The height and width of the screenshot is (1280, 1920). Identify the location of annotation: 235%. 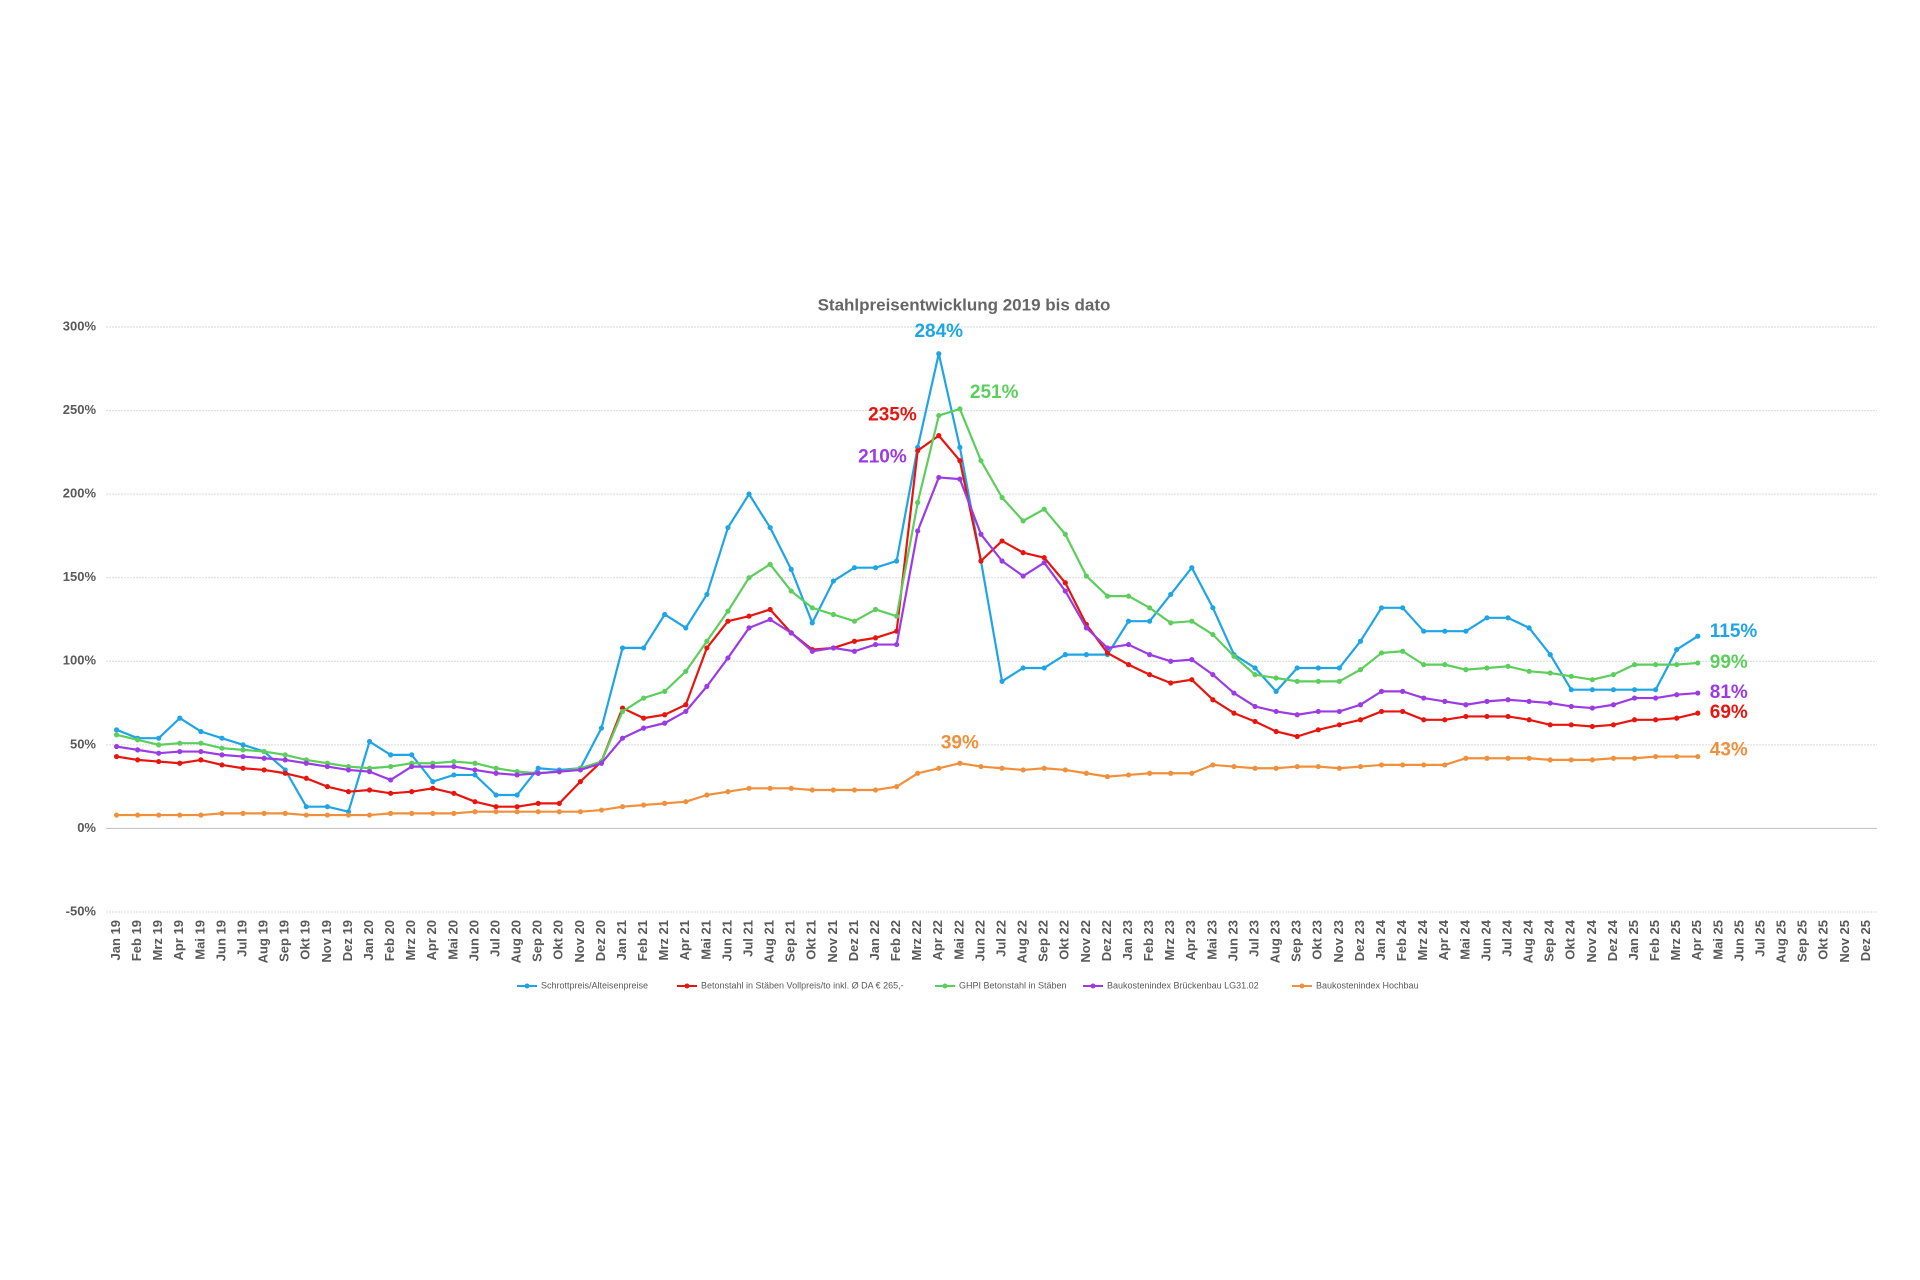
(892, 415).